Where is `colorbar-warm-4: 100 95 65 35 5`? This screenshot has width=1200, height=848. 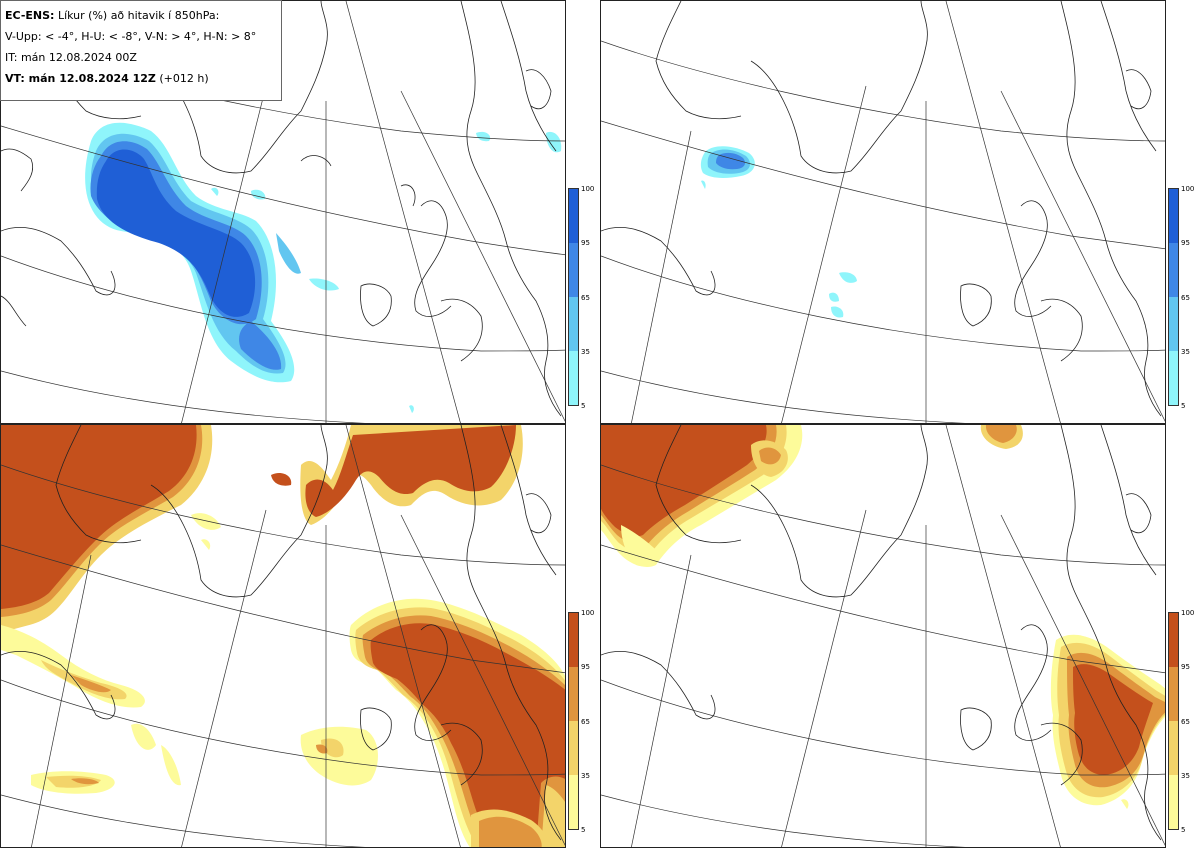
colorbar-warm-4: 100 95 65 35 5 is located at coordinates (585, 722).